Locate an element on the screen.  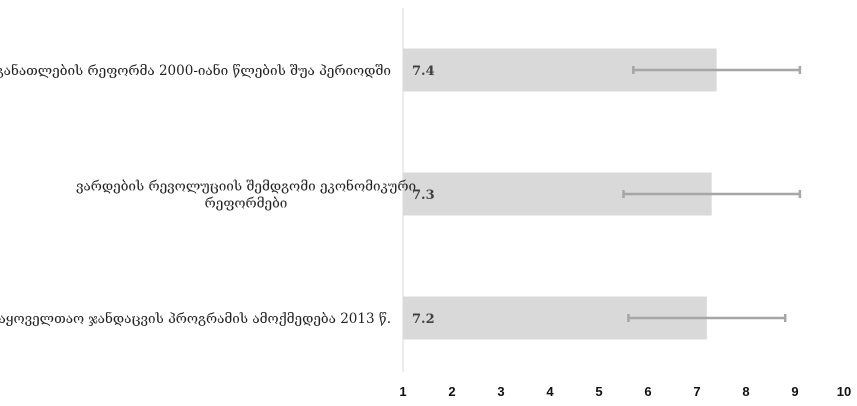
x-tick-label-6: 6 is located at coordinates (647, 391).